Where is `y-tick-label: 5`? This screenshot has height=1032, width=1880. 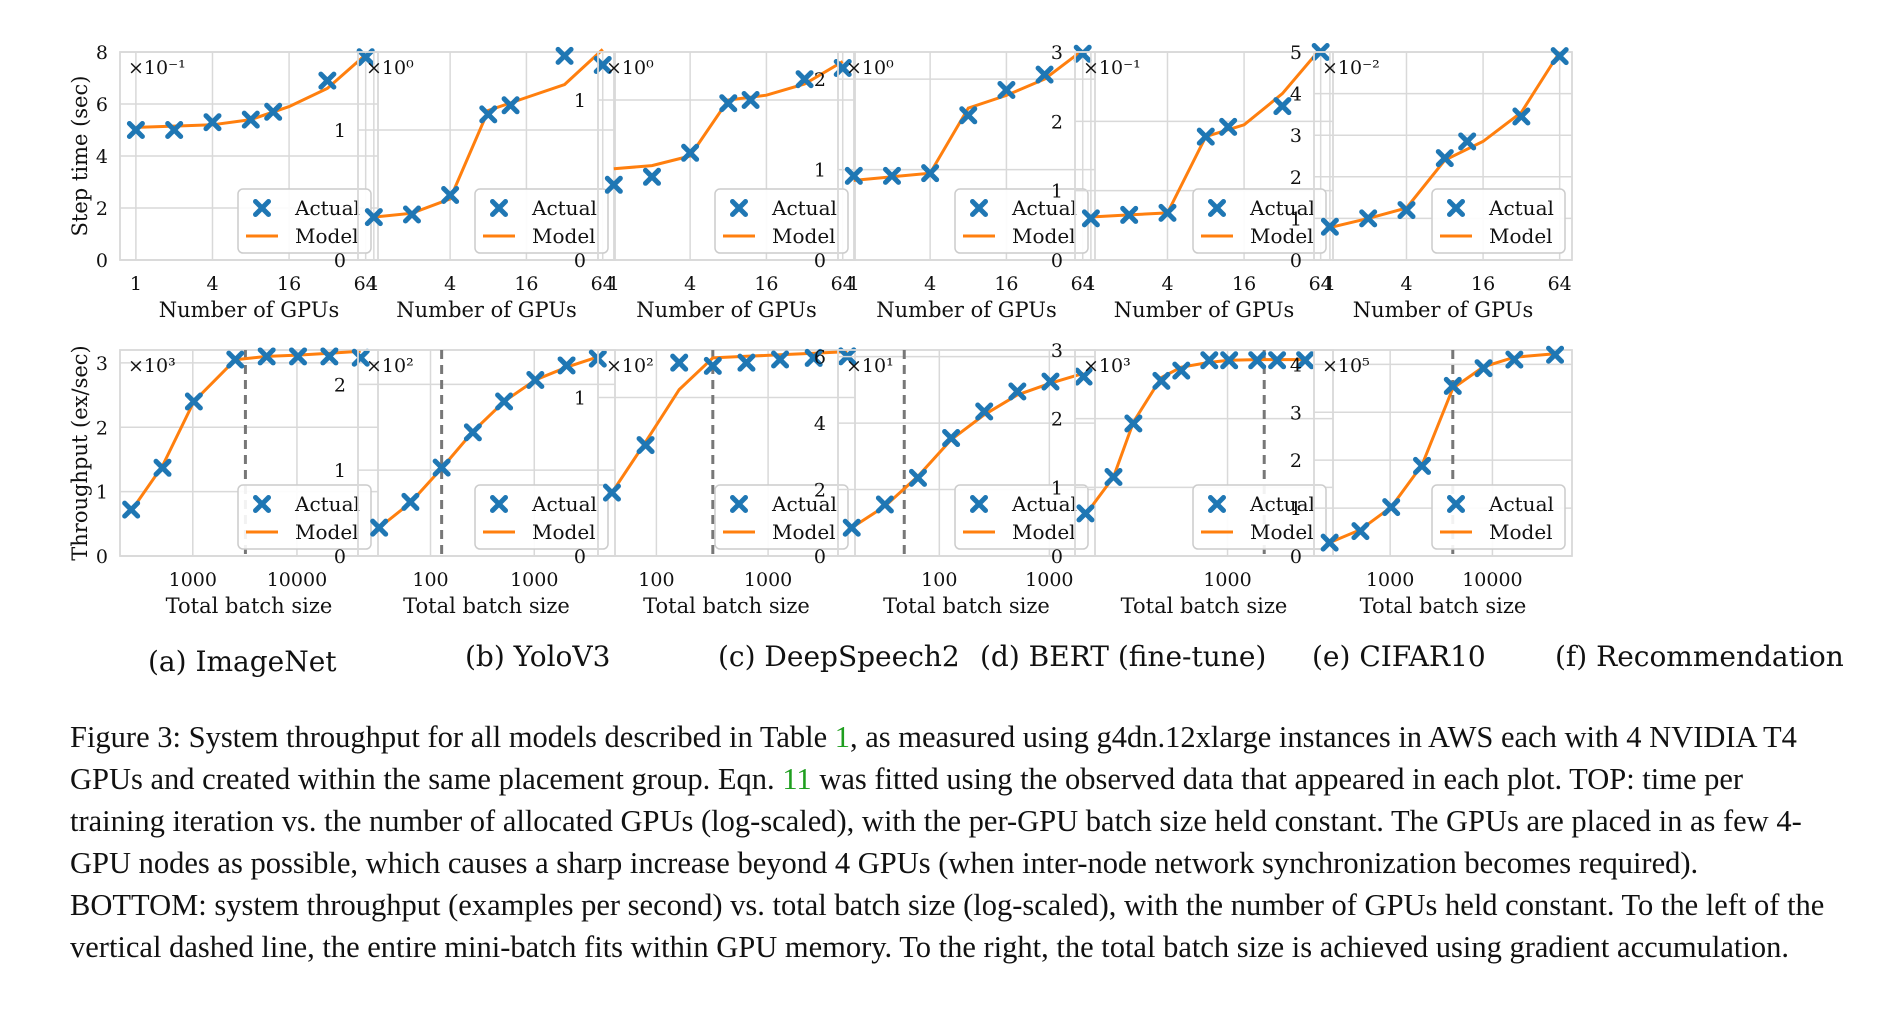
y-tick-label: 5 is located at coordinates (1296, 53).